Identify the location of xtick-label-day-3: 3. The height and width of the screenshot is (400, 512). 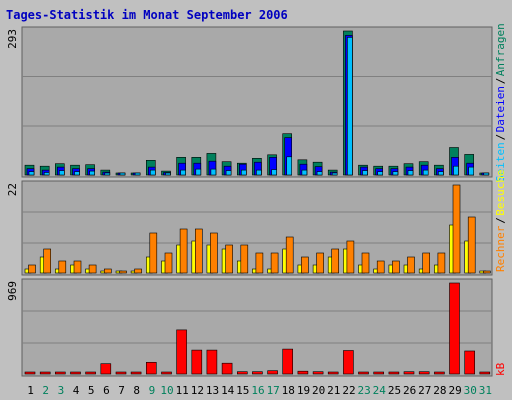
(61, 390).